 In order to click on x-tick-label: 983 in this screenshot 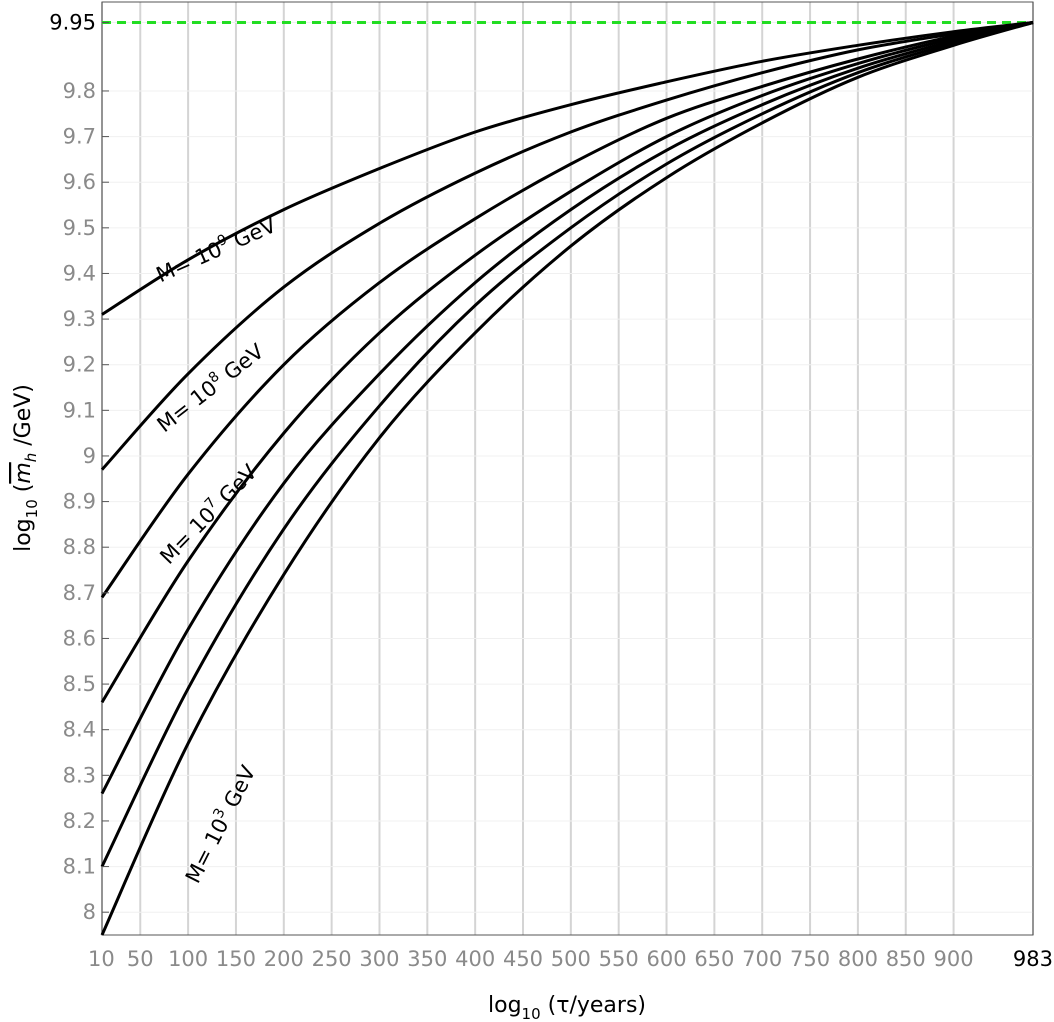, I will do `click(1033, 959)`.